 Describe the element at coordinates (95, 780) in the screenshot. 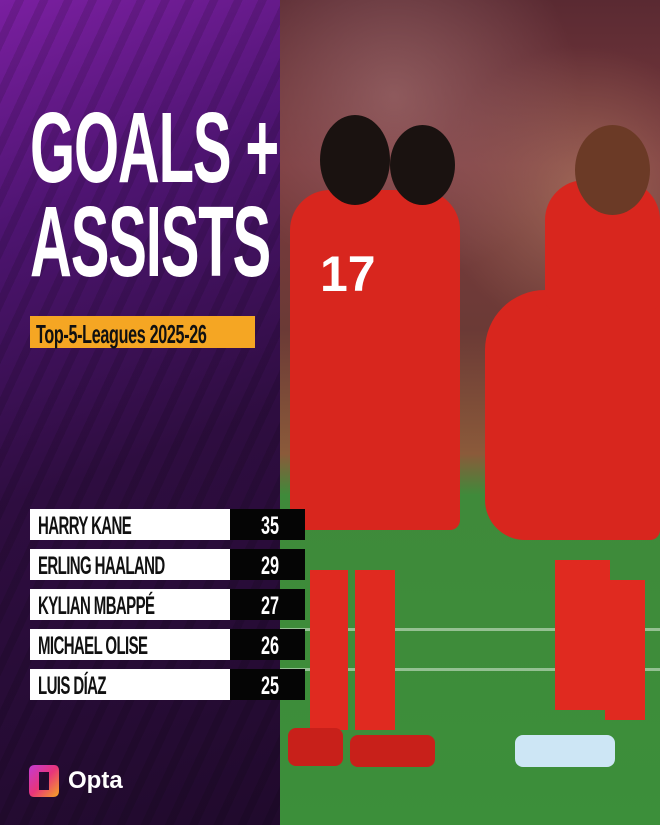

I see `brand-name: Opta` at that location.